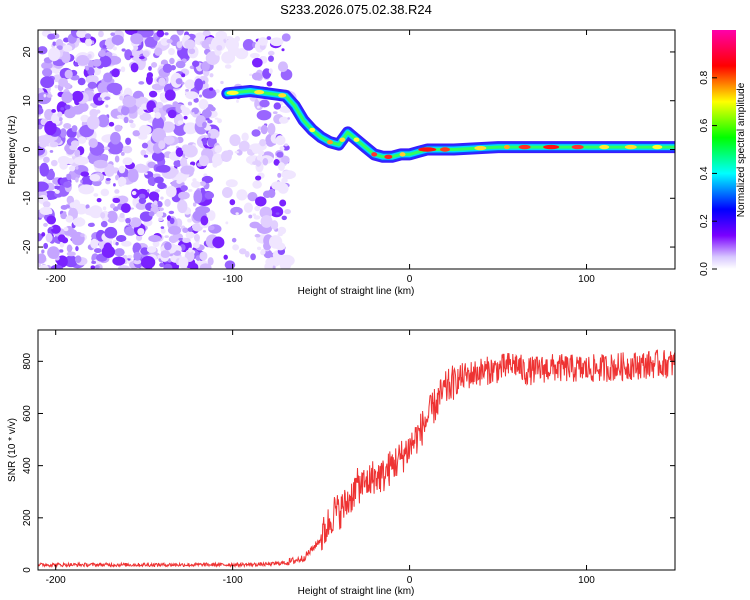 The width and height of the screenshot is (750, 600). Describe the element at coordinates (586, 580) in the screenshot. I see `x-tick-label: 100` at that location.